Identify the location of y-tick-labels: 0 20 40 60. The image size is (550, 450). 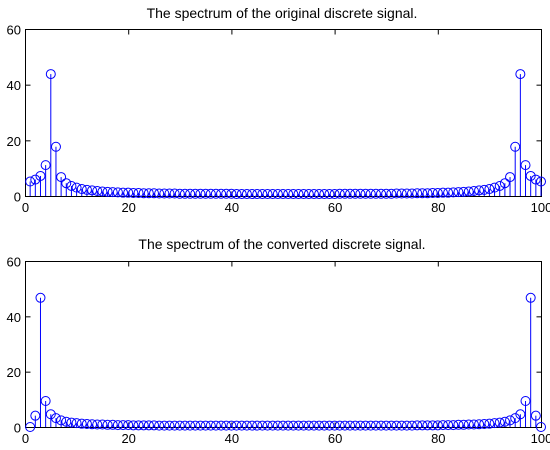
(14, 114).